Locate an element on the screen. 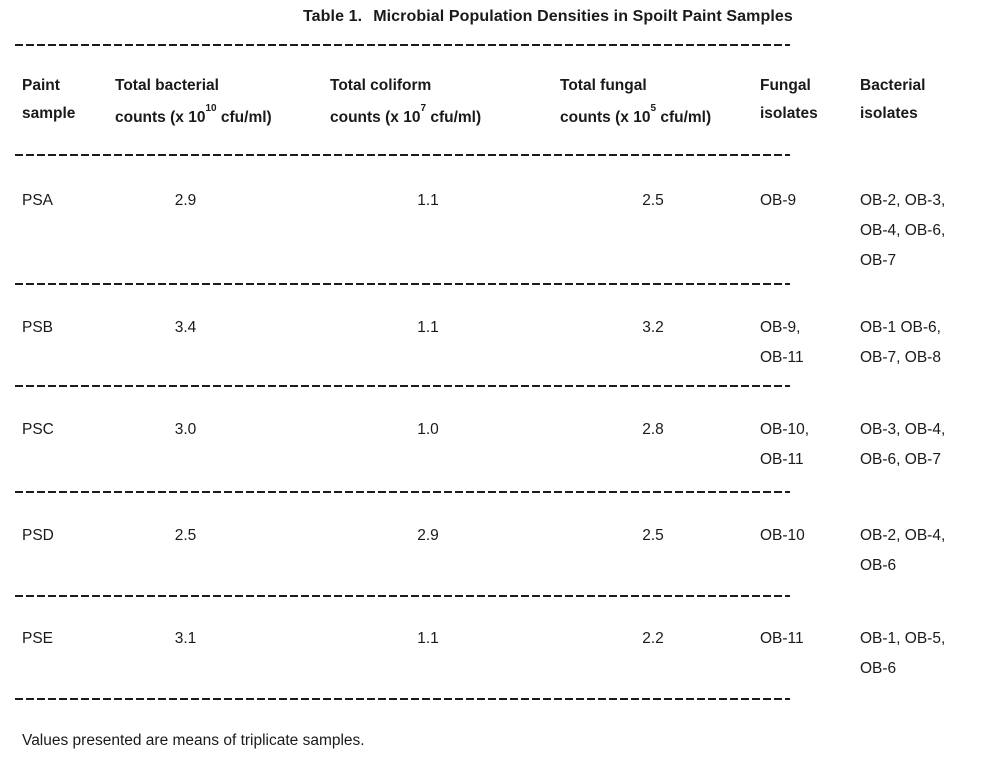 The height and width of the screenshot is (764, 994). cell-bacterial-count: 3.0 is located at coordinates (185, 430).